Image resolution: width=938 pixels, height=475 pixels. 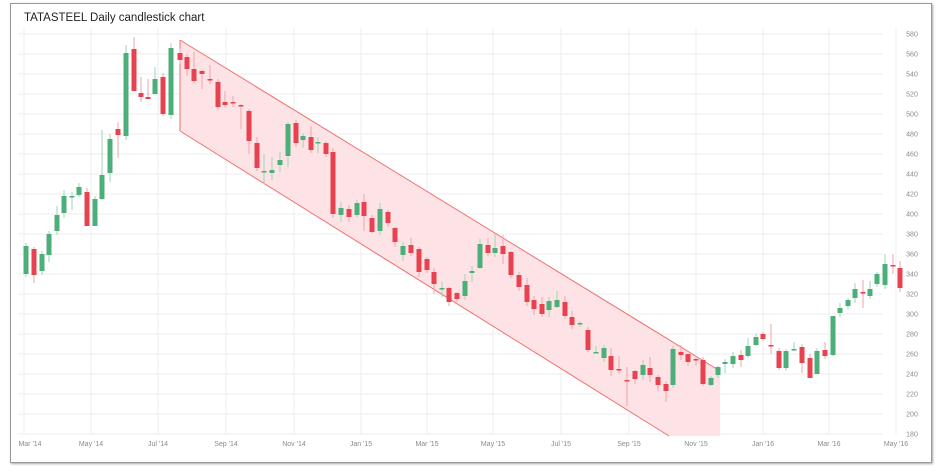 What do you see at coordinates (629, 444) in the screenshot?
I see `x-tick-label: Sep '15` at bounding box center [629, 444].